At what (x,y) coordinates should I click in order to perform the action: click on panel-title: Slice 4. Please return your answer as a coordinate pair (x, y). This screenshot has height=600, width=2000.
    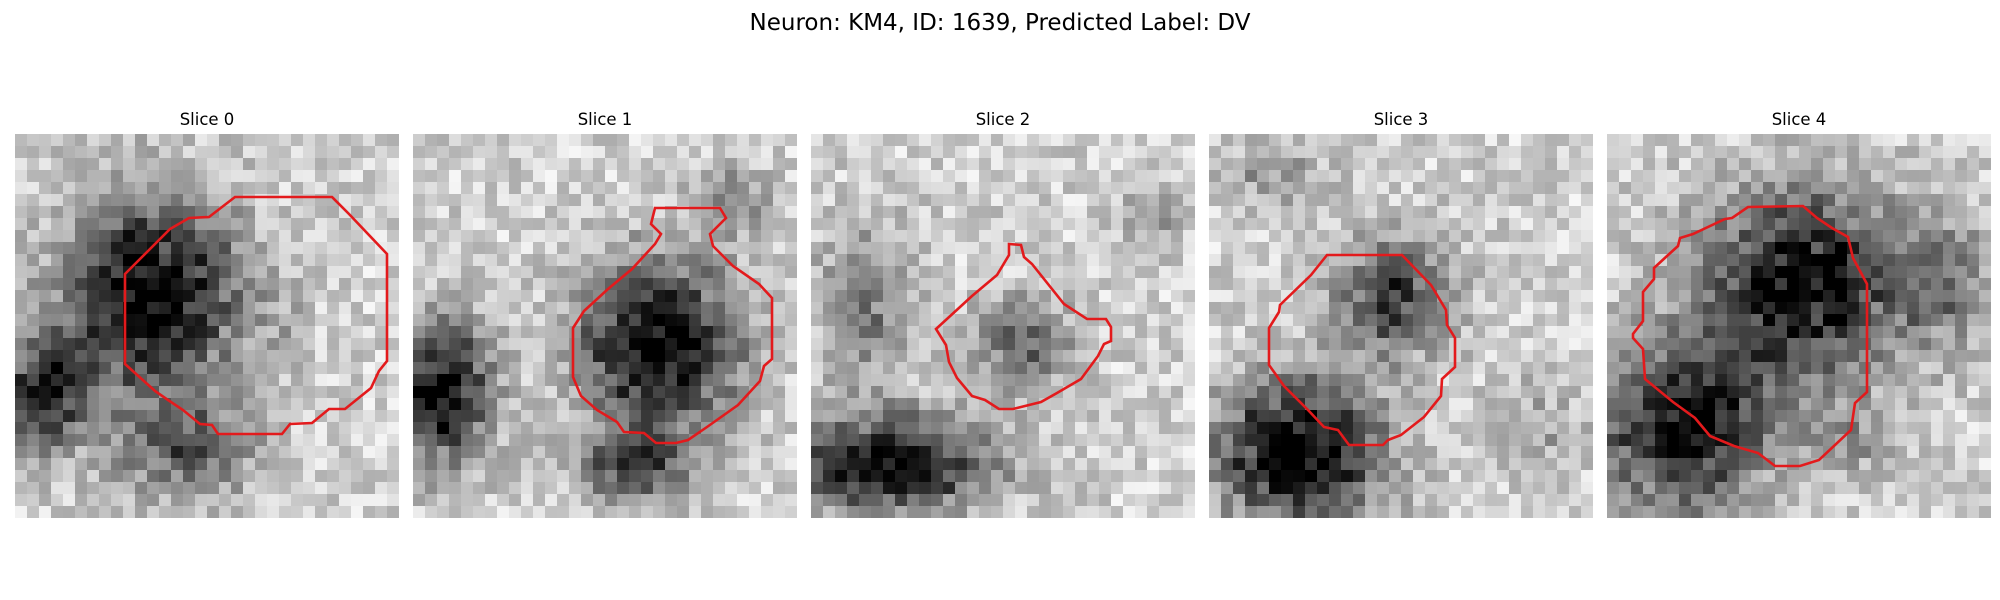
    Looking at the image, I should click on (1799, 119).